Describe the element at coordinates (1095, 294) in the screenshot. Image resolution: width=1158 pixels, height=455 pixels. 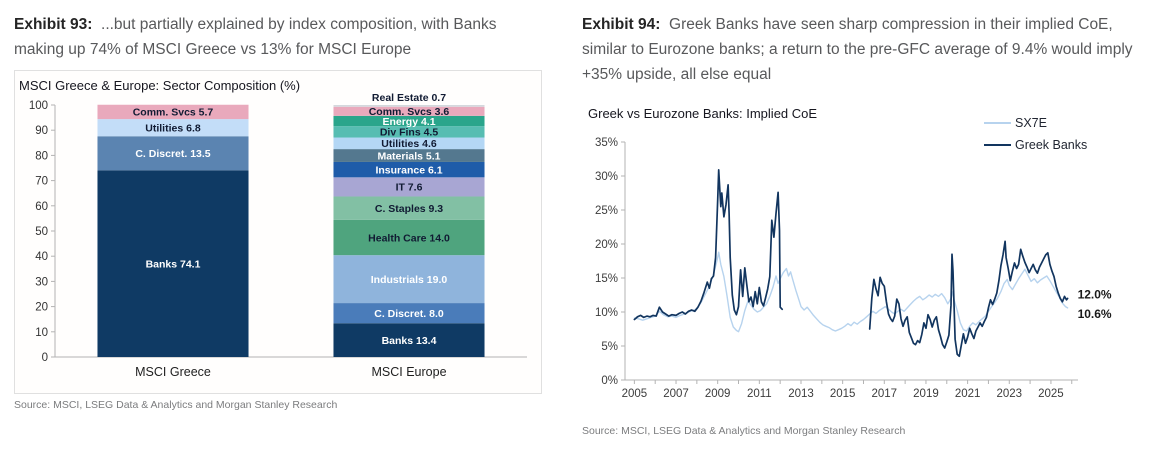
I see `svg-text: 12.0%` at that location.